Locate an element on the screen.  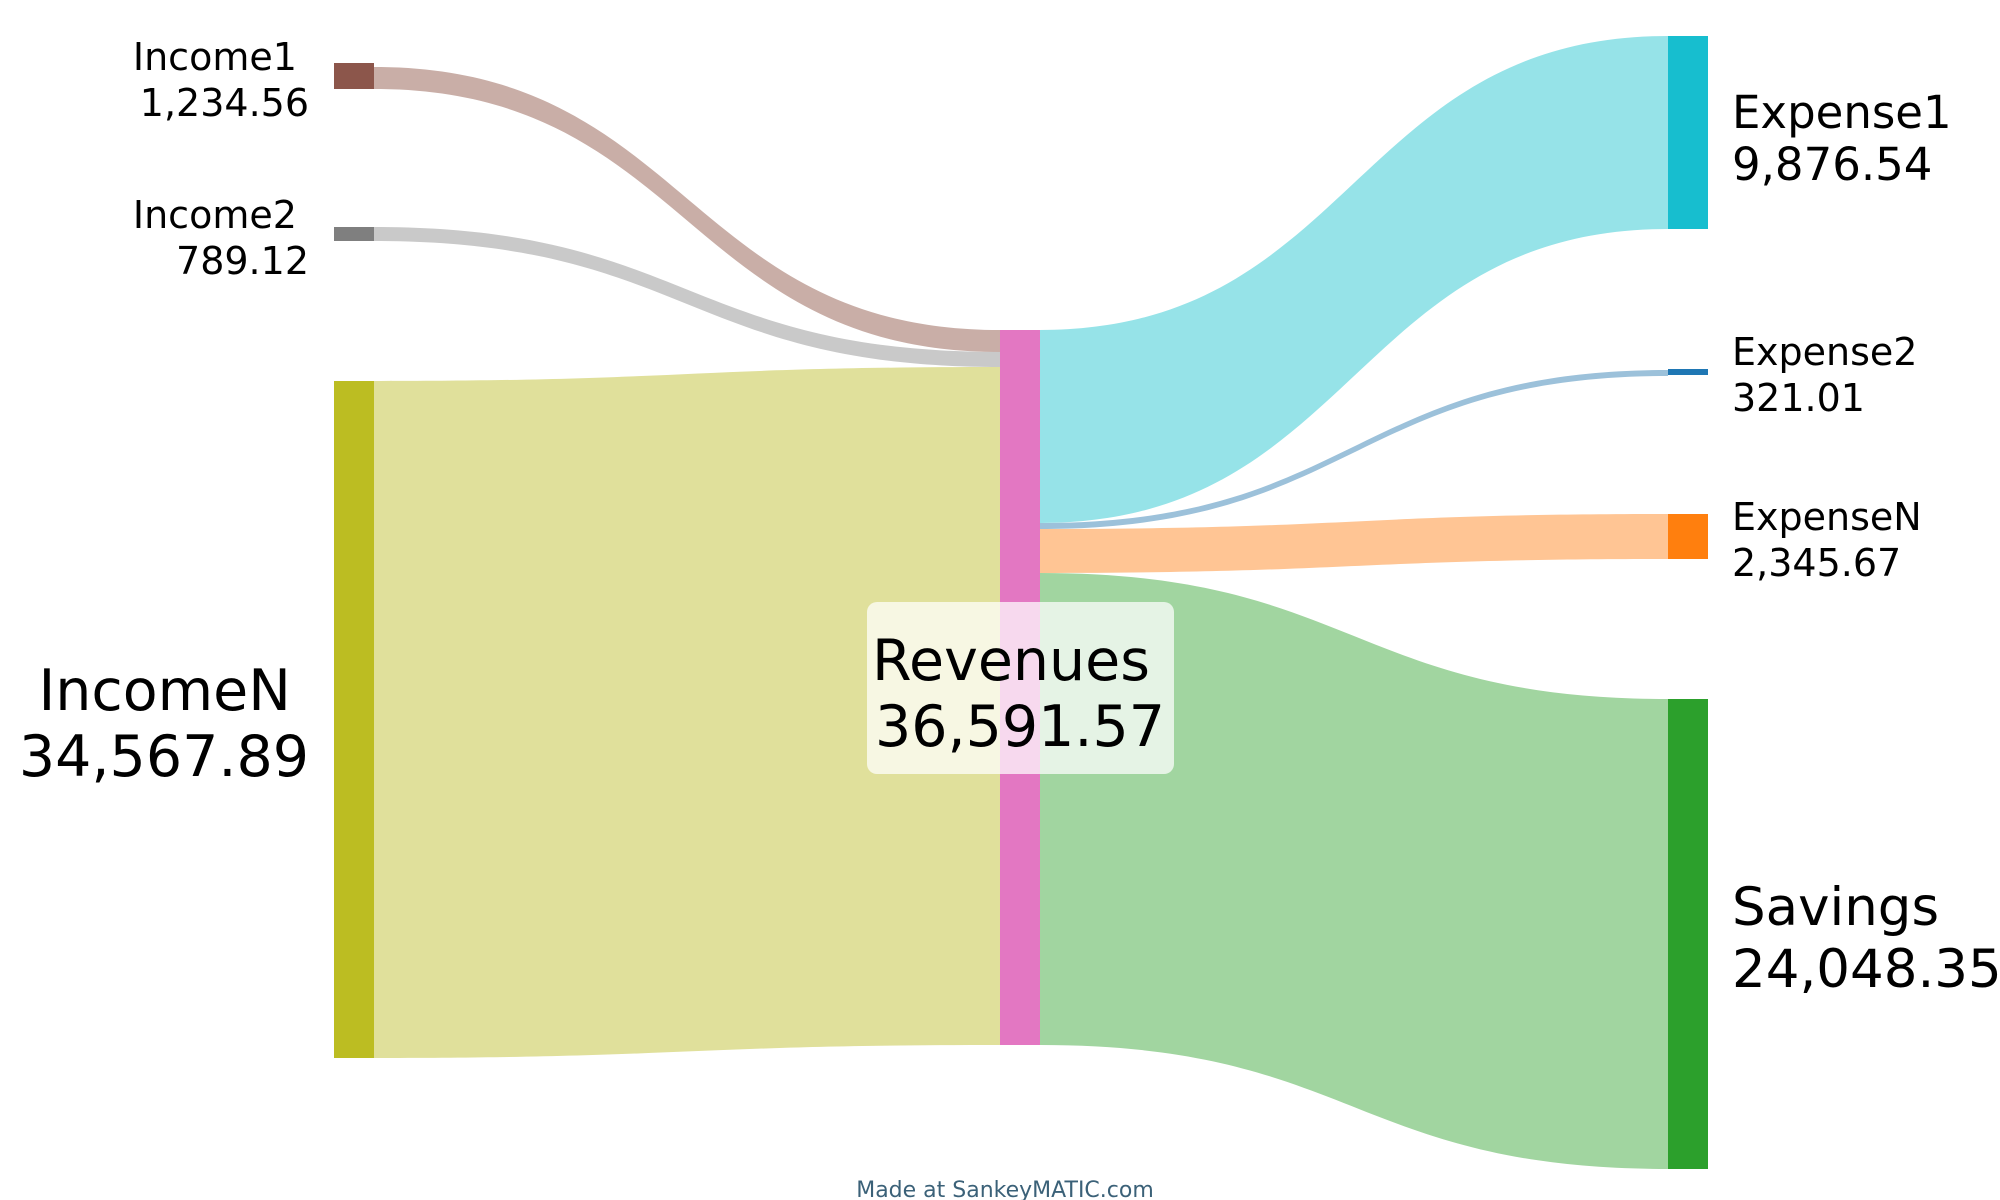
label-expense1: Expense1 9,876.54 is located at coordinates (1849, 138).